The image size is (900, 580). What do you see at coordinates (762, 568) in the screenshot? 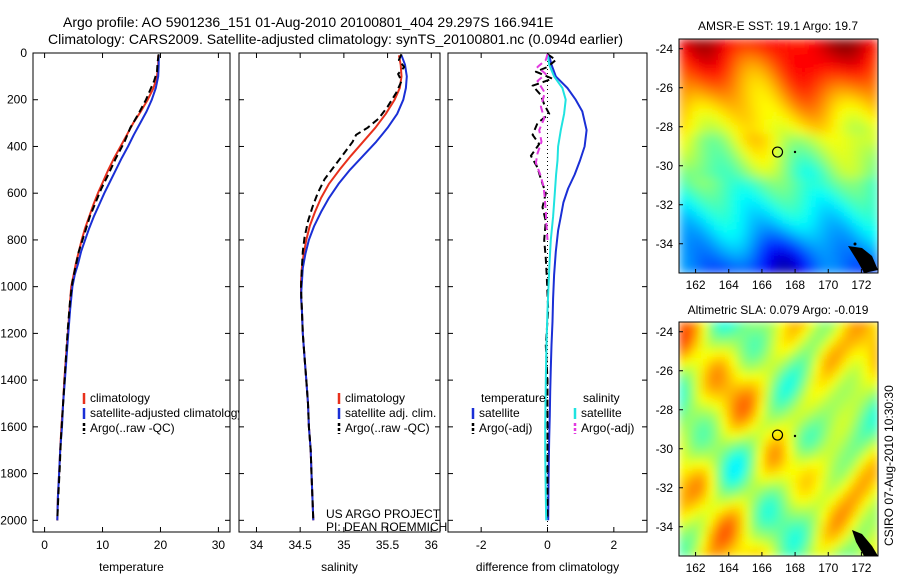
I see `sla_map-xtick-label: 166` at bounding box center [762, 568].